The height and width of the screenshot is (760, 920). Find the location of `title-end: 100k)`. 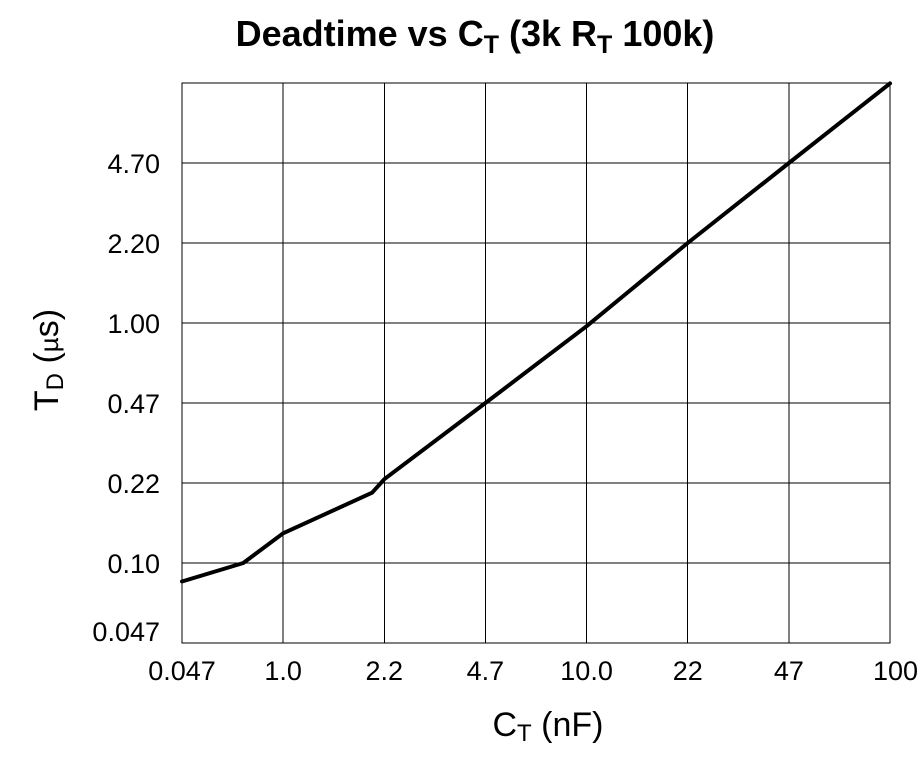

title-end: 100k) is located at coordinates (663, 33).